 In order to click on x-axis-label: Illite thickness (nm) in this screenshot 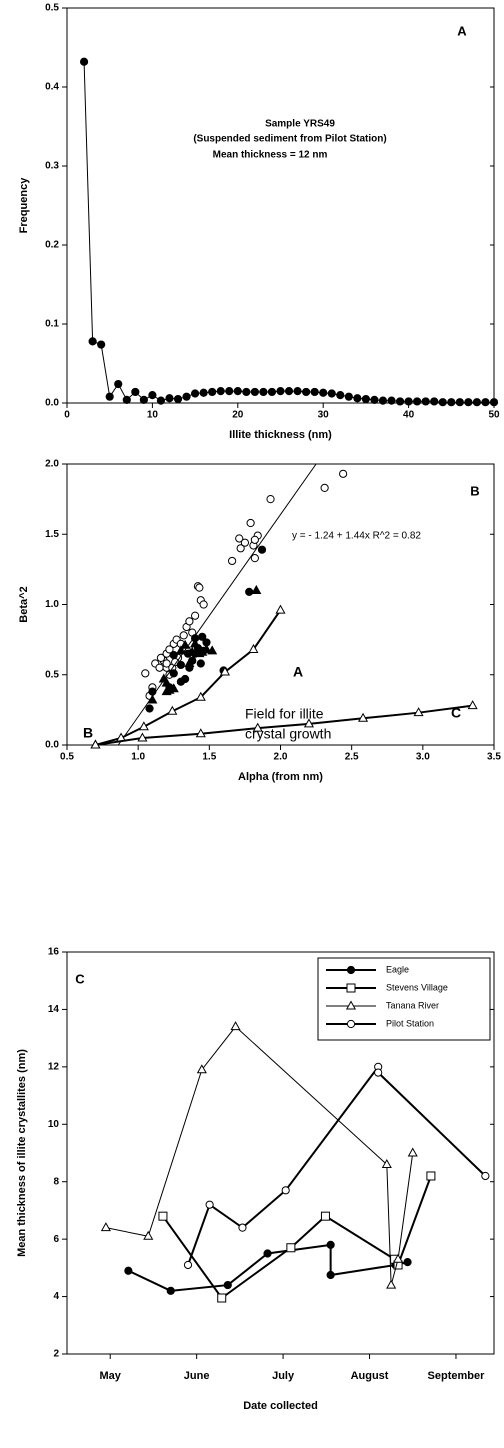, I will do `click(280, 435)`.